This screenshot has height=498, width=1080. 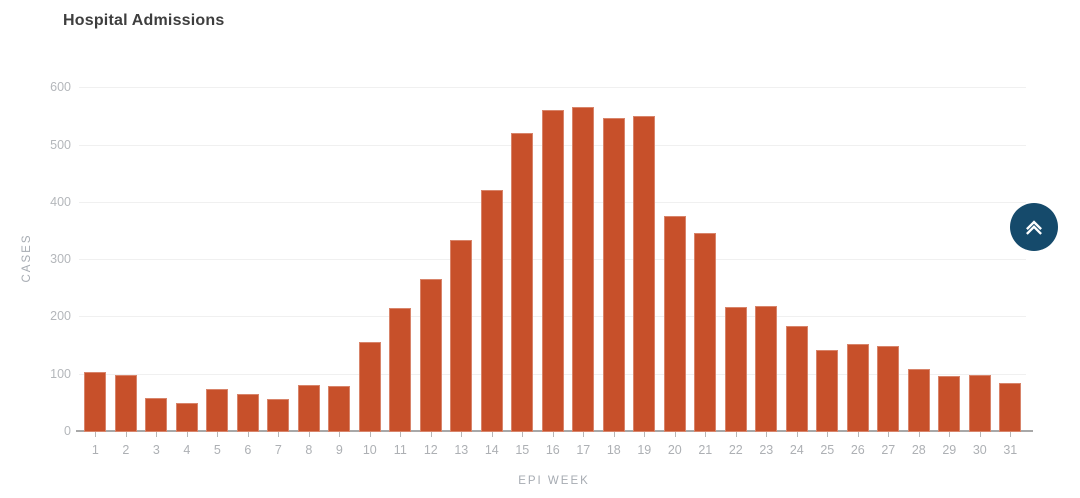 What do you see at coordinates (187, 450) in the screenshot?
I see `x-tick-label: 4` at bounding box center [187, 450].